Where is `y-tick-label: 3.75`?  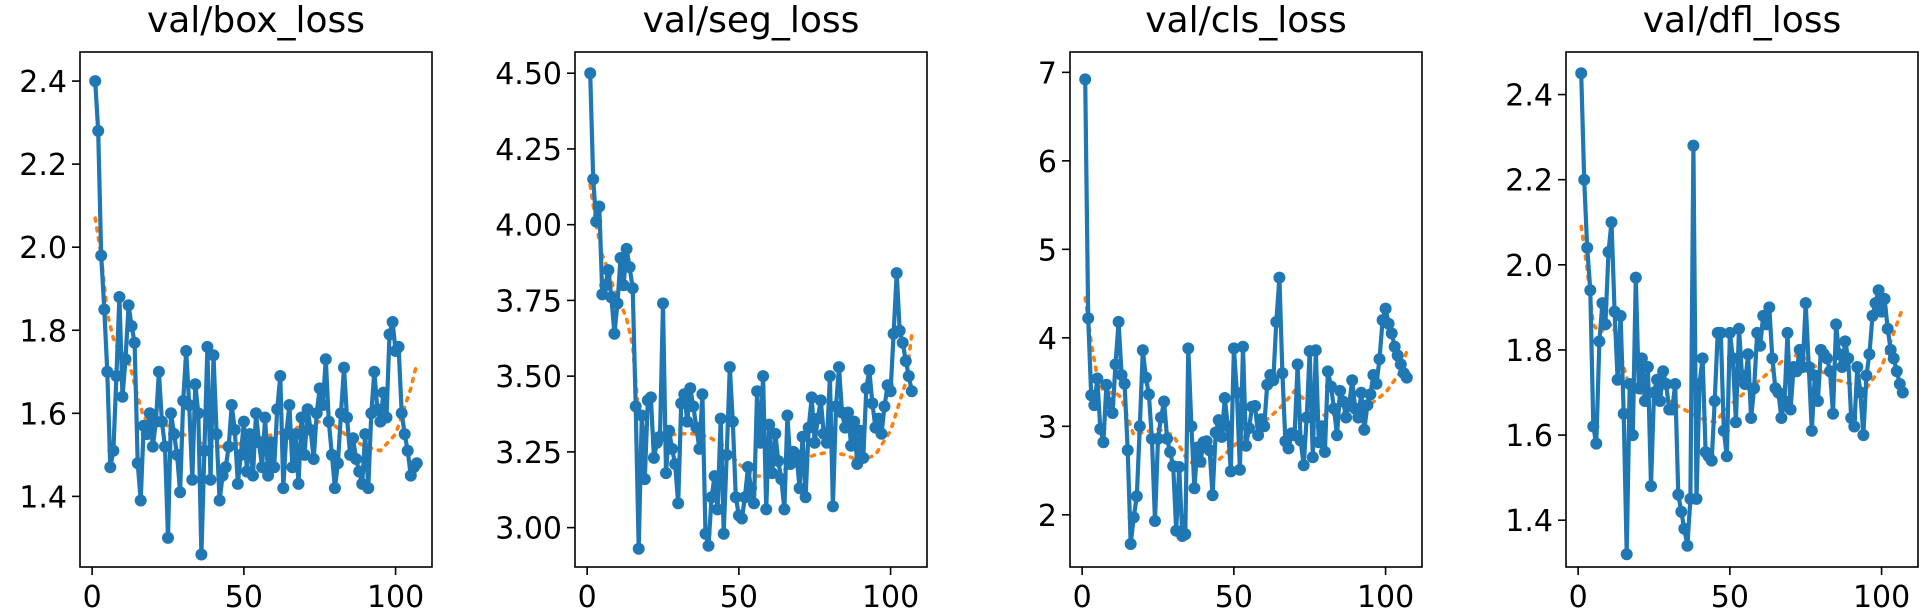 y-tick-label: 3.75 is located at coordinates (528, 301).